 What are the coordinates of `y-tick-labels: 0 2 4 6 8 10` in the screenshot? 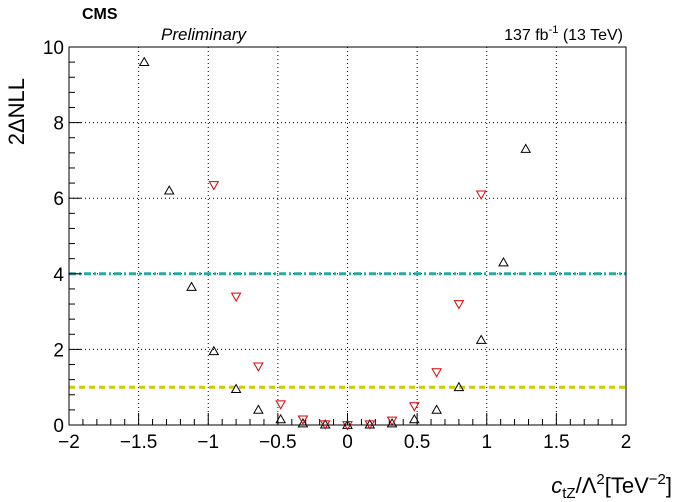 It's located at (54, 237).